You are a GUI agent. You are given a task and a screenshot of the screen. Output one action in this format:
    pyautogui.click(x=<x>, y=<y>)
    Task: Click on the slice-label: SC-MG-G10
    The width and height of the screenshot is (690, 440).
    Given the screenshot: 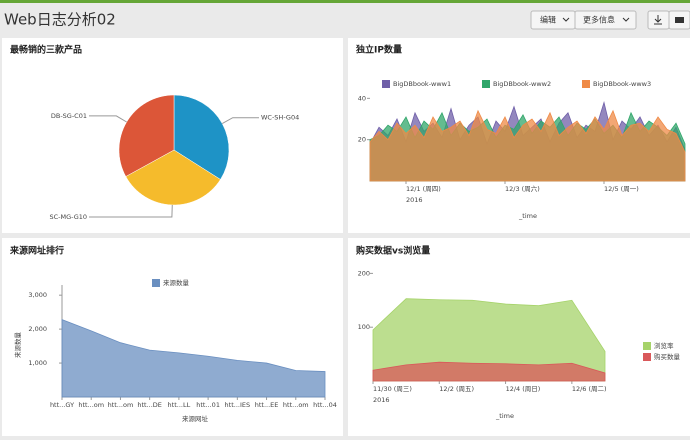 What is the action you would take?
    pyautogui.click(x=68, y=217)
    